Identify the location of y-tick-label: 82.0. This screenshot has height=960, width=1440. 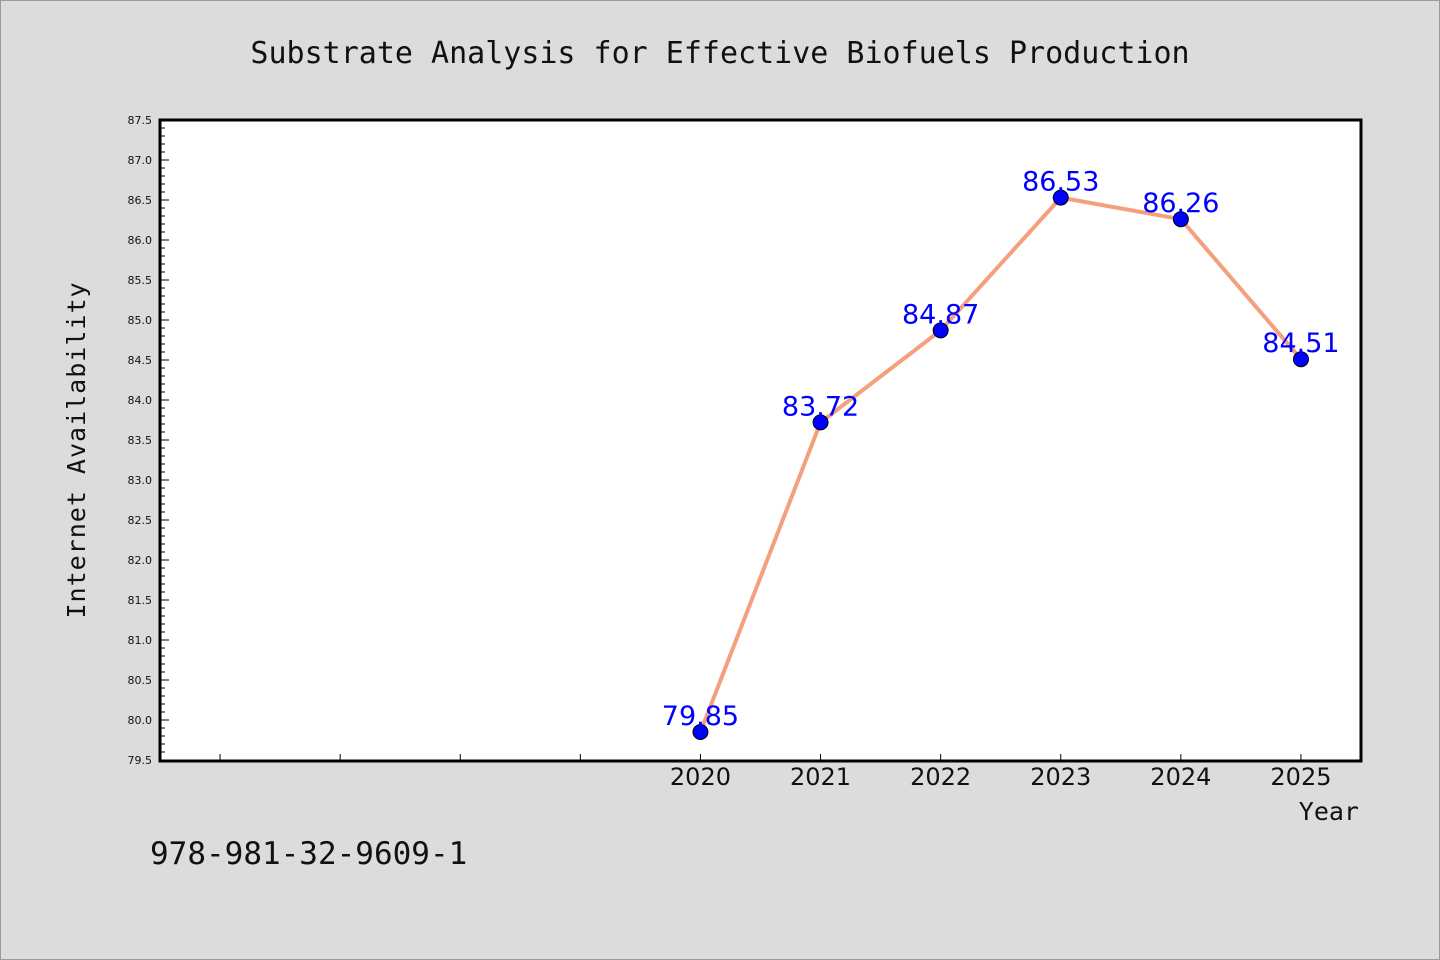
(140, 560).